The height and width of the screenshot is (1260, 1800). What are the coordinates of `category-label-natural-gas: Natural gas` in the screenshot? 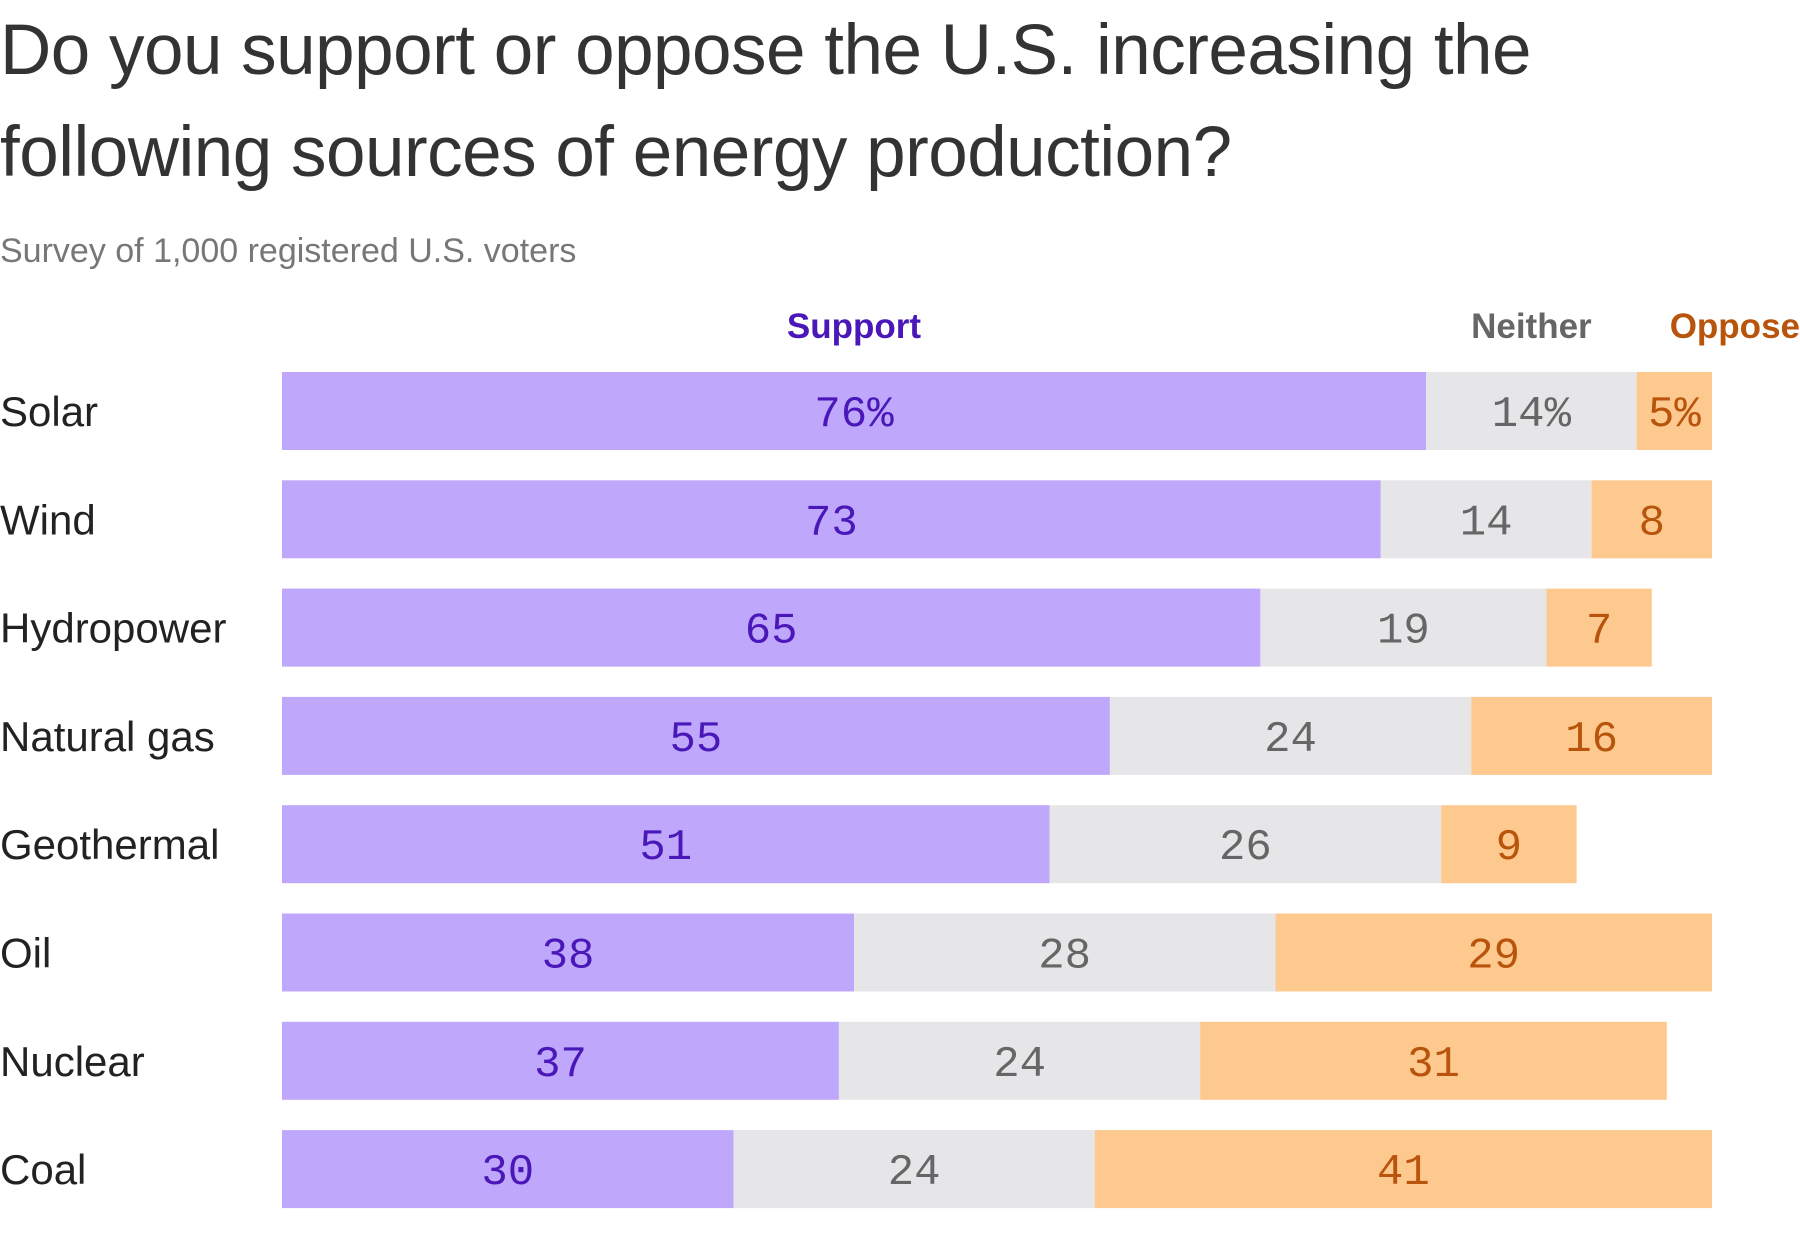 It's located at (107, 736).